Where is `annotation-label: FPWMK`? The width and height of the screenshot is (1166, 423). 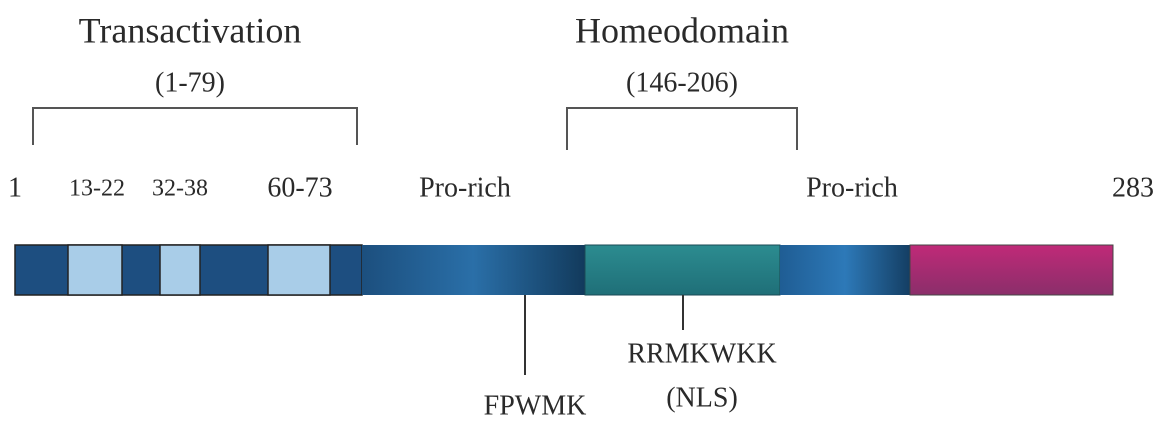 annotation-label: FPWMK is located at coordinates (535, 405).